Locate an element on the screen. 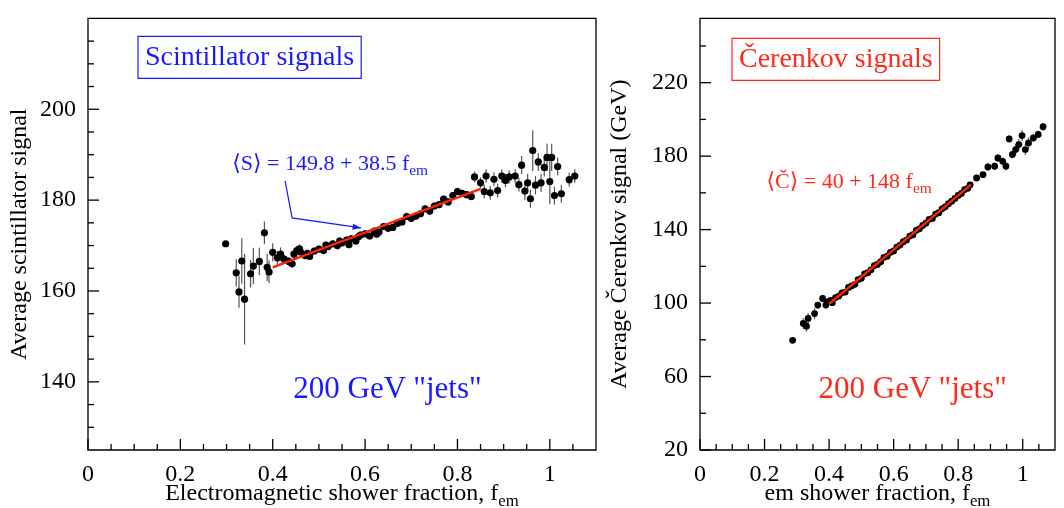 This screenshot has width=1064, height=508. x-tick-label: 0.6 is located at coordinates (365, 472).